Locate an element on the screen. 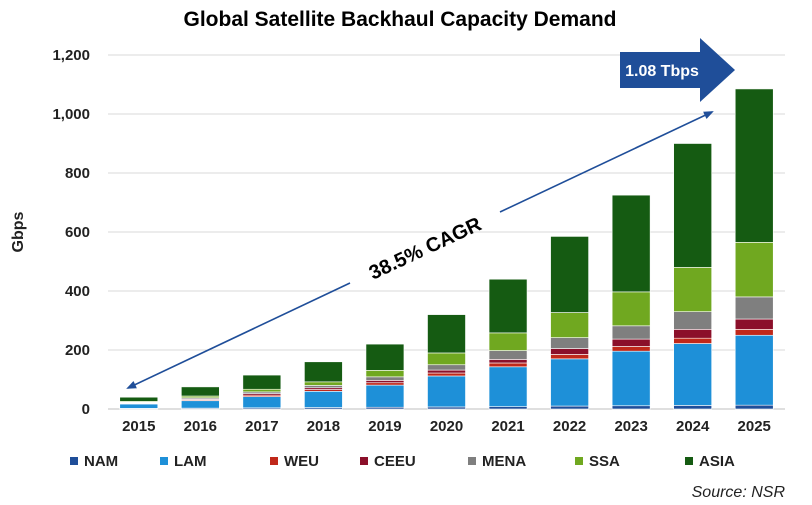 The width and height of the screenshot is (812, 505). bar-segment-lam-2016 is located at coordinates (200, 404).